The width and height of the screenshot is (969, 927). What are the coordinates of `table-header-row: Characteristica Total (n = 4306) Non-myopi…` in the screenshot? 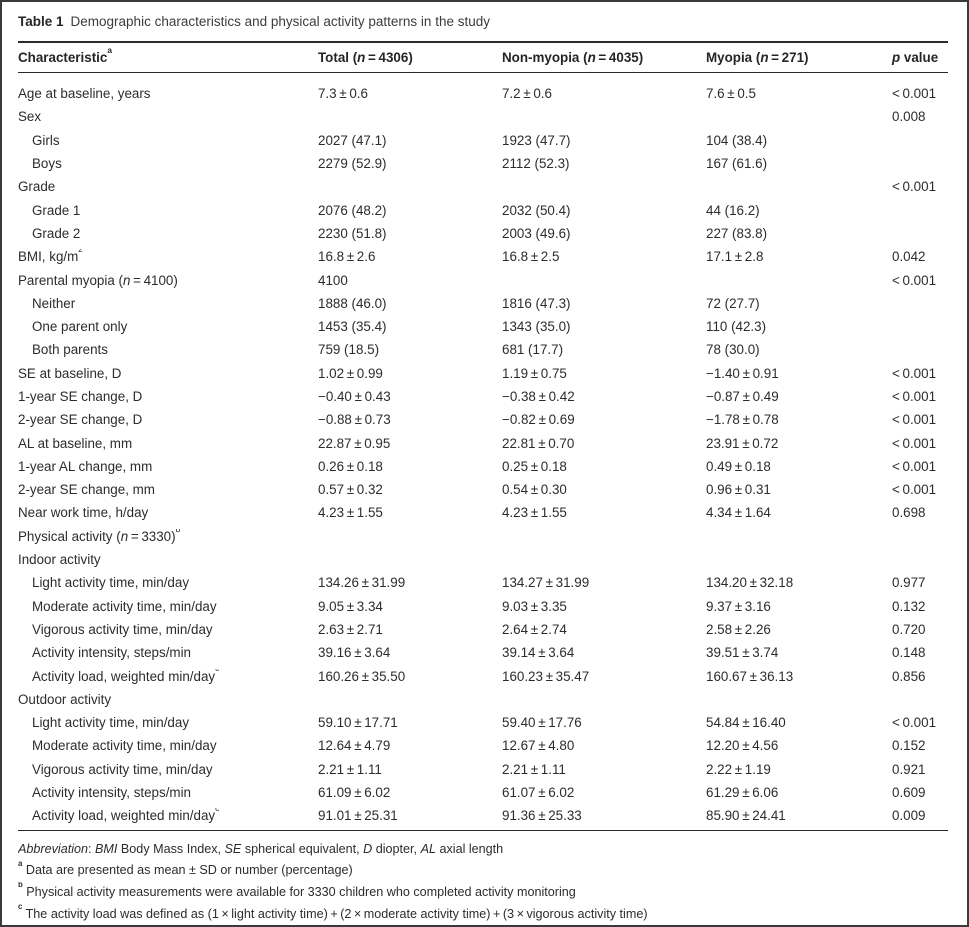 It's located at (483, 57).